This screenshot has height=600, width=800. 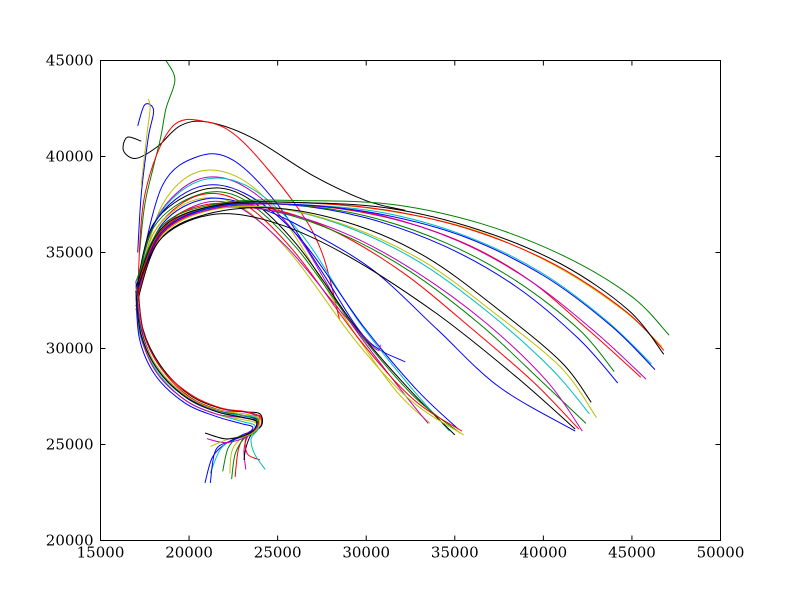 I want to click on y-tick-label: 20000, so click(x=70, y=541).